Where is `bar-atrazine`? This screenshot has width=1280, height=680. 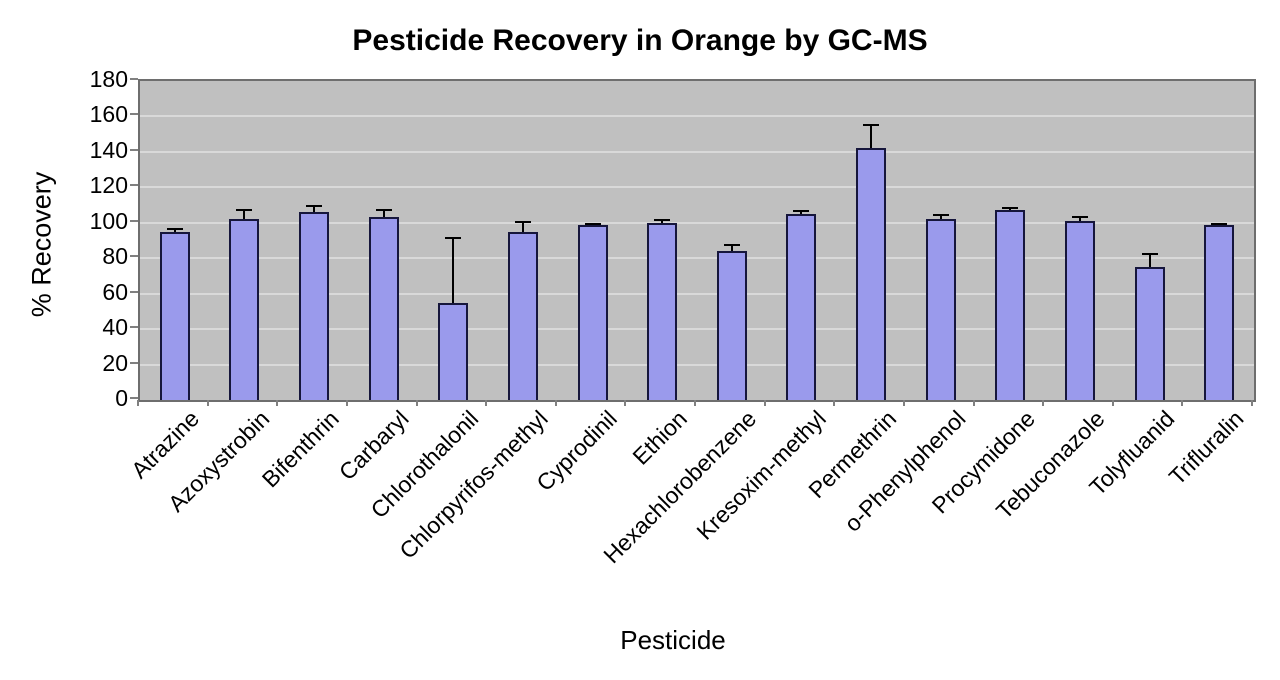 bar-atrazine is located at coordinates (174, 315).